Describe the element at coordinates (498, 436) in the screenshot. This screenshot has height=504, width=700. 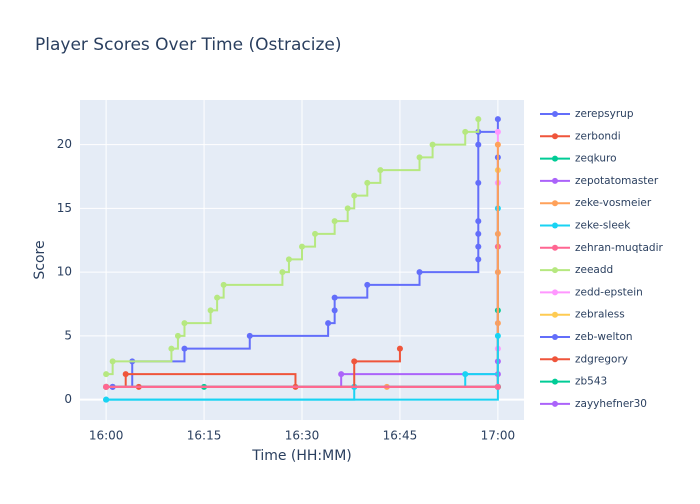
I see `x-tick-label: 17:00` at that location.